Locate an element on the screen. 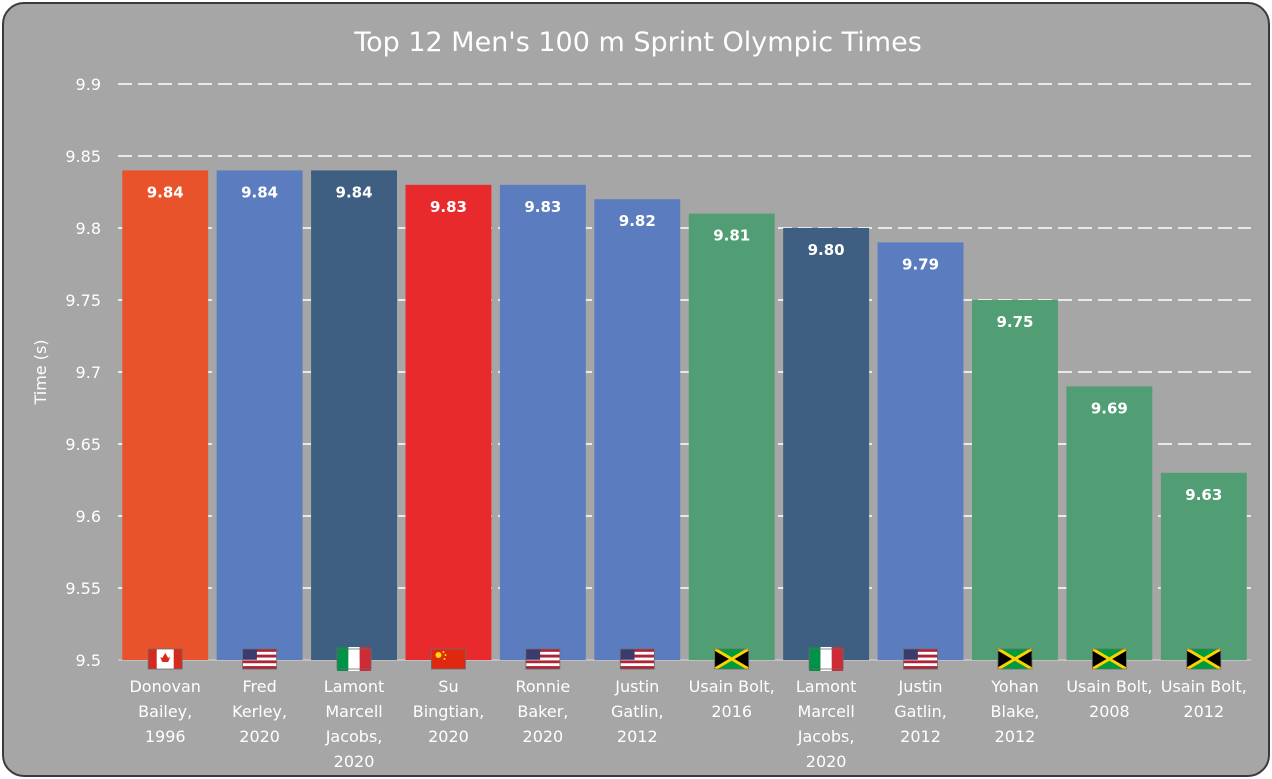 The width and height of the screenshot is (1272, 779). data-label: 9.82 is located at coordinates (637, 221).